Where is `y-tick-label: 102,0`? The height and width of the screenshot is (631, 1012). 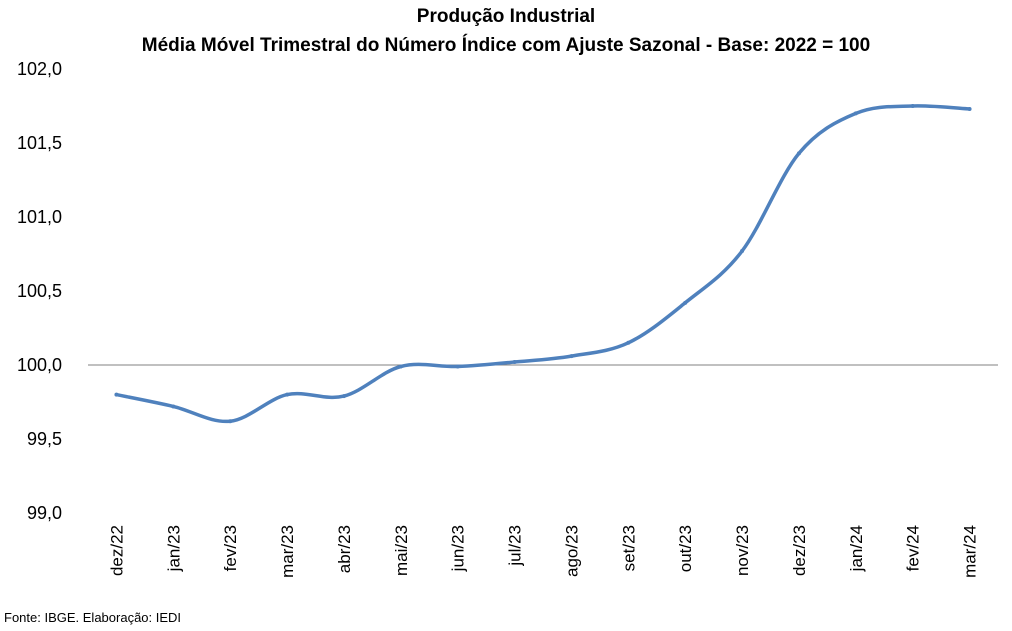
y-tick-label: 102,0 is located at coordinates (39, 69).